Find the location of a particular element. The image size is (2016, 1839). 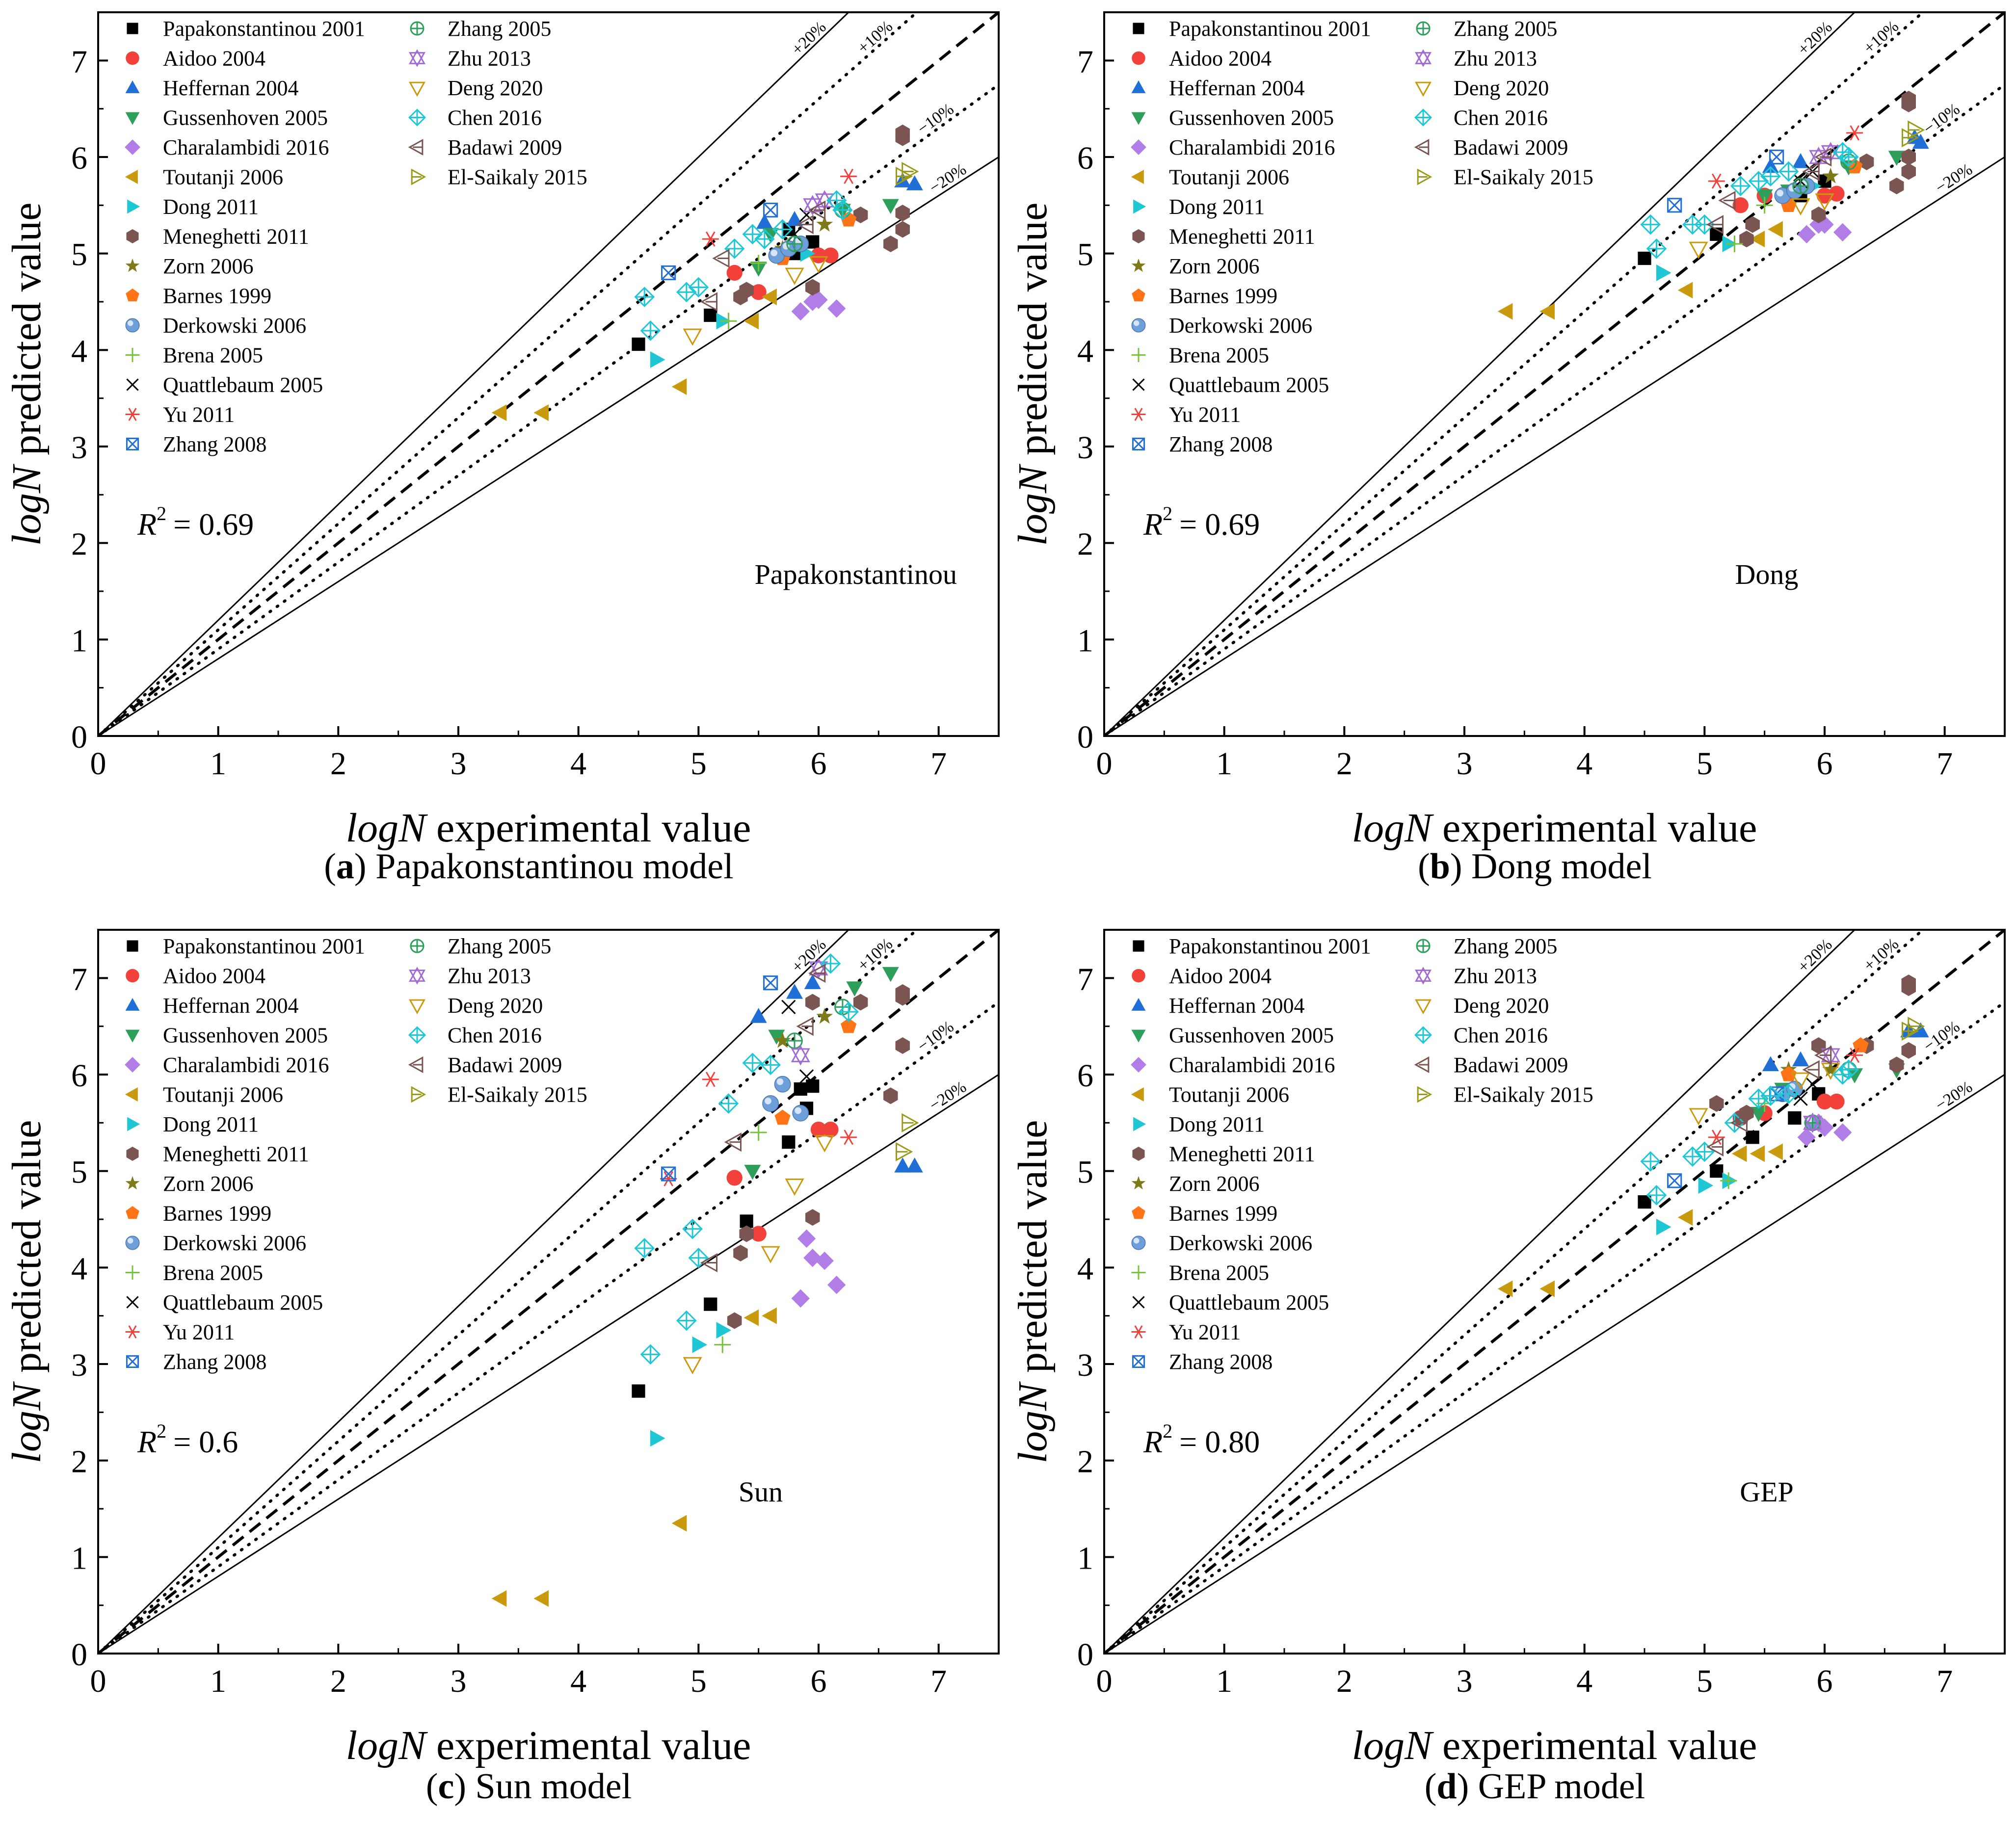

data-points is located at coordinates (1713, 1135).